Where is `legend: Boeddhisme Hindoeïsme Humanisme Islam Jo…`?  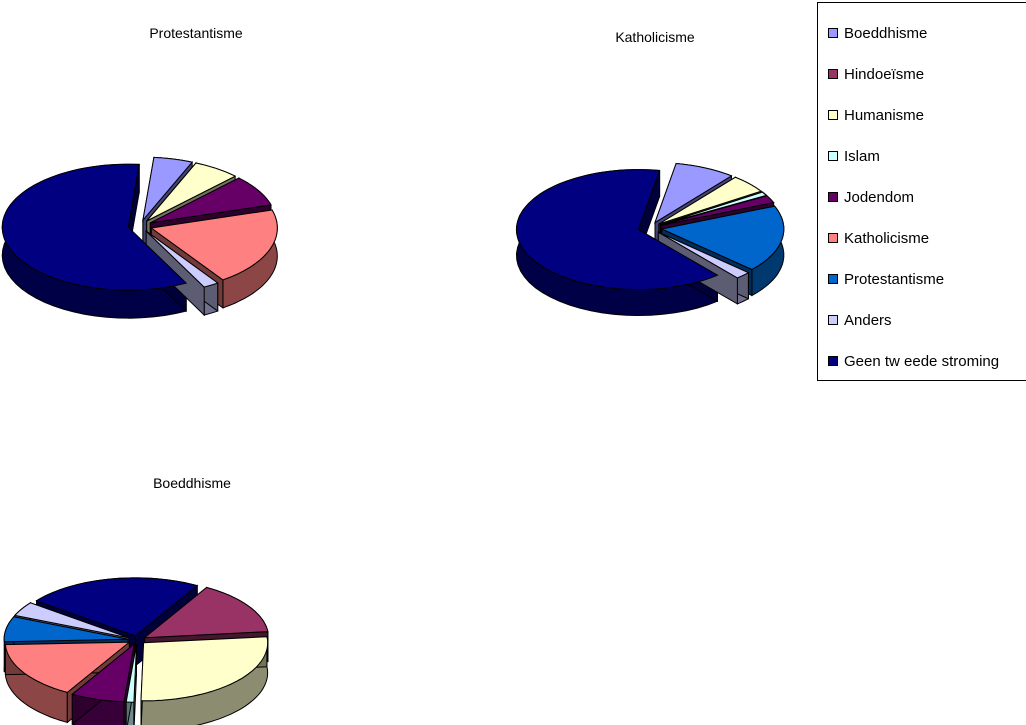 legend: Boeddhisme Hindoeïsme Humanisme Islam Jo… is located at coordinates (921, 191).